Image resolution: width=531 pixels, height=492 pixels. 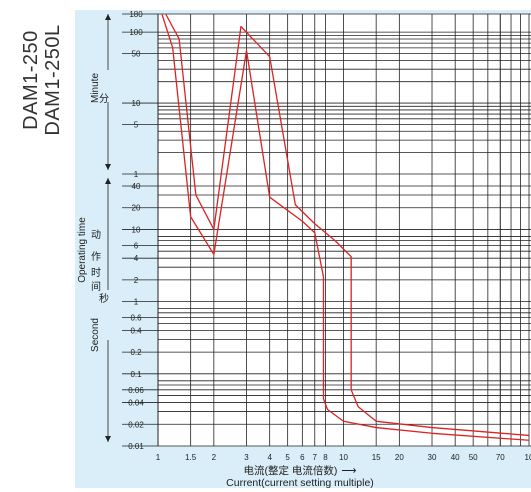 I want to click on y-tick-label: 40, so click(x=136, y=186).